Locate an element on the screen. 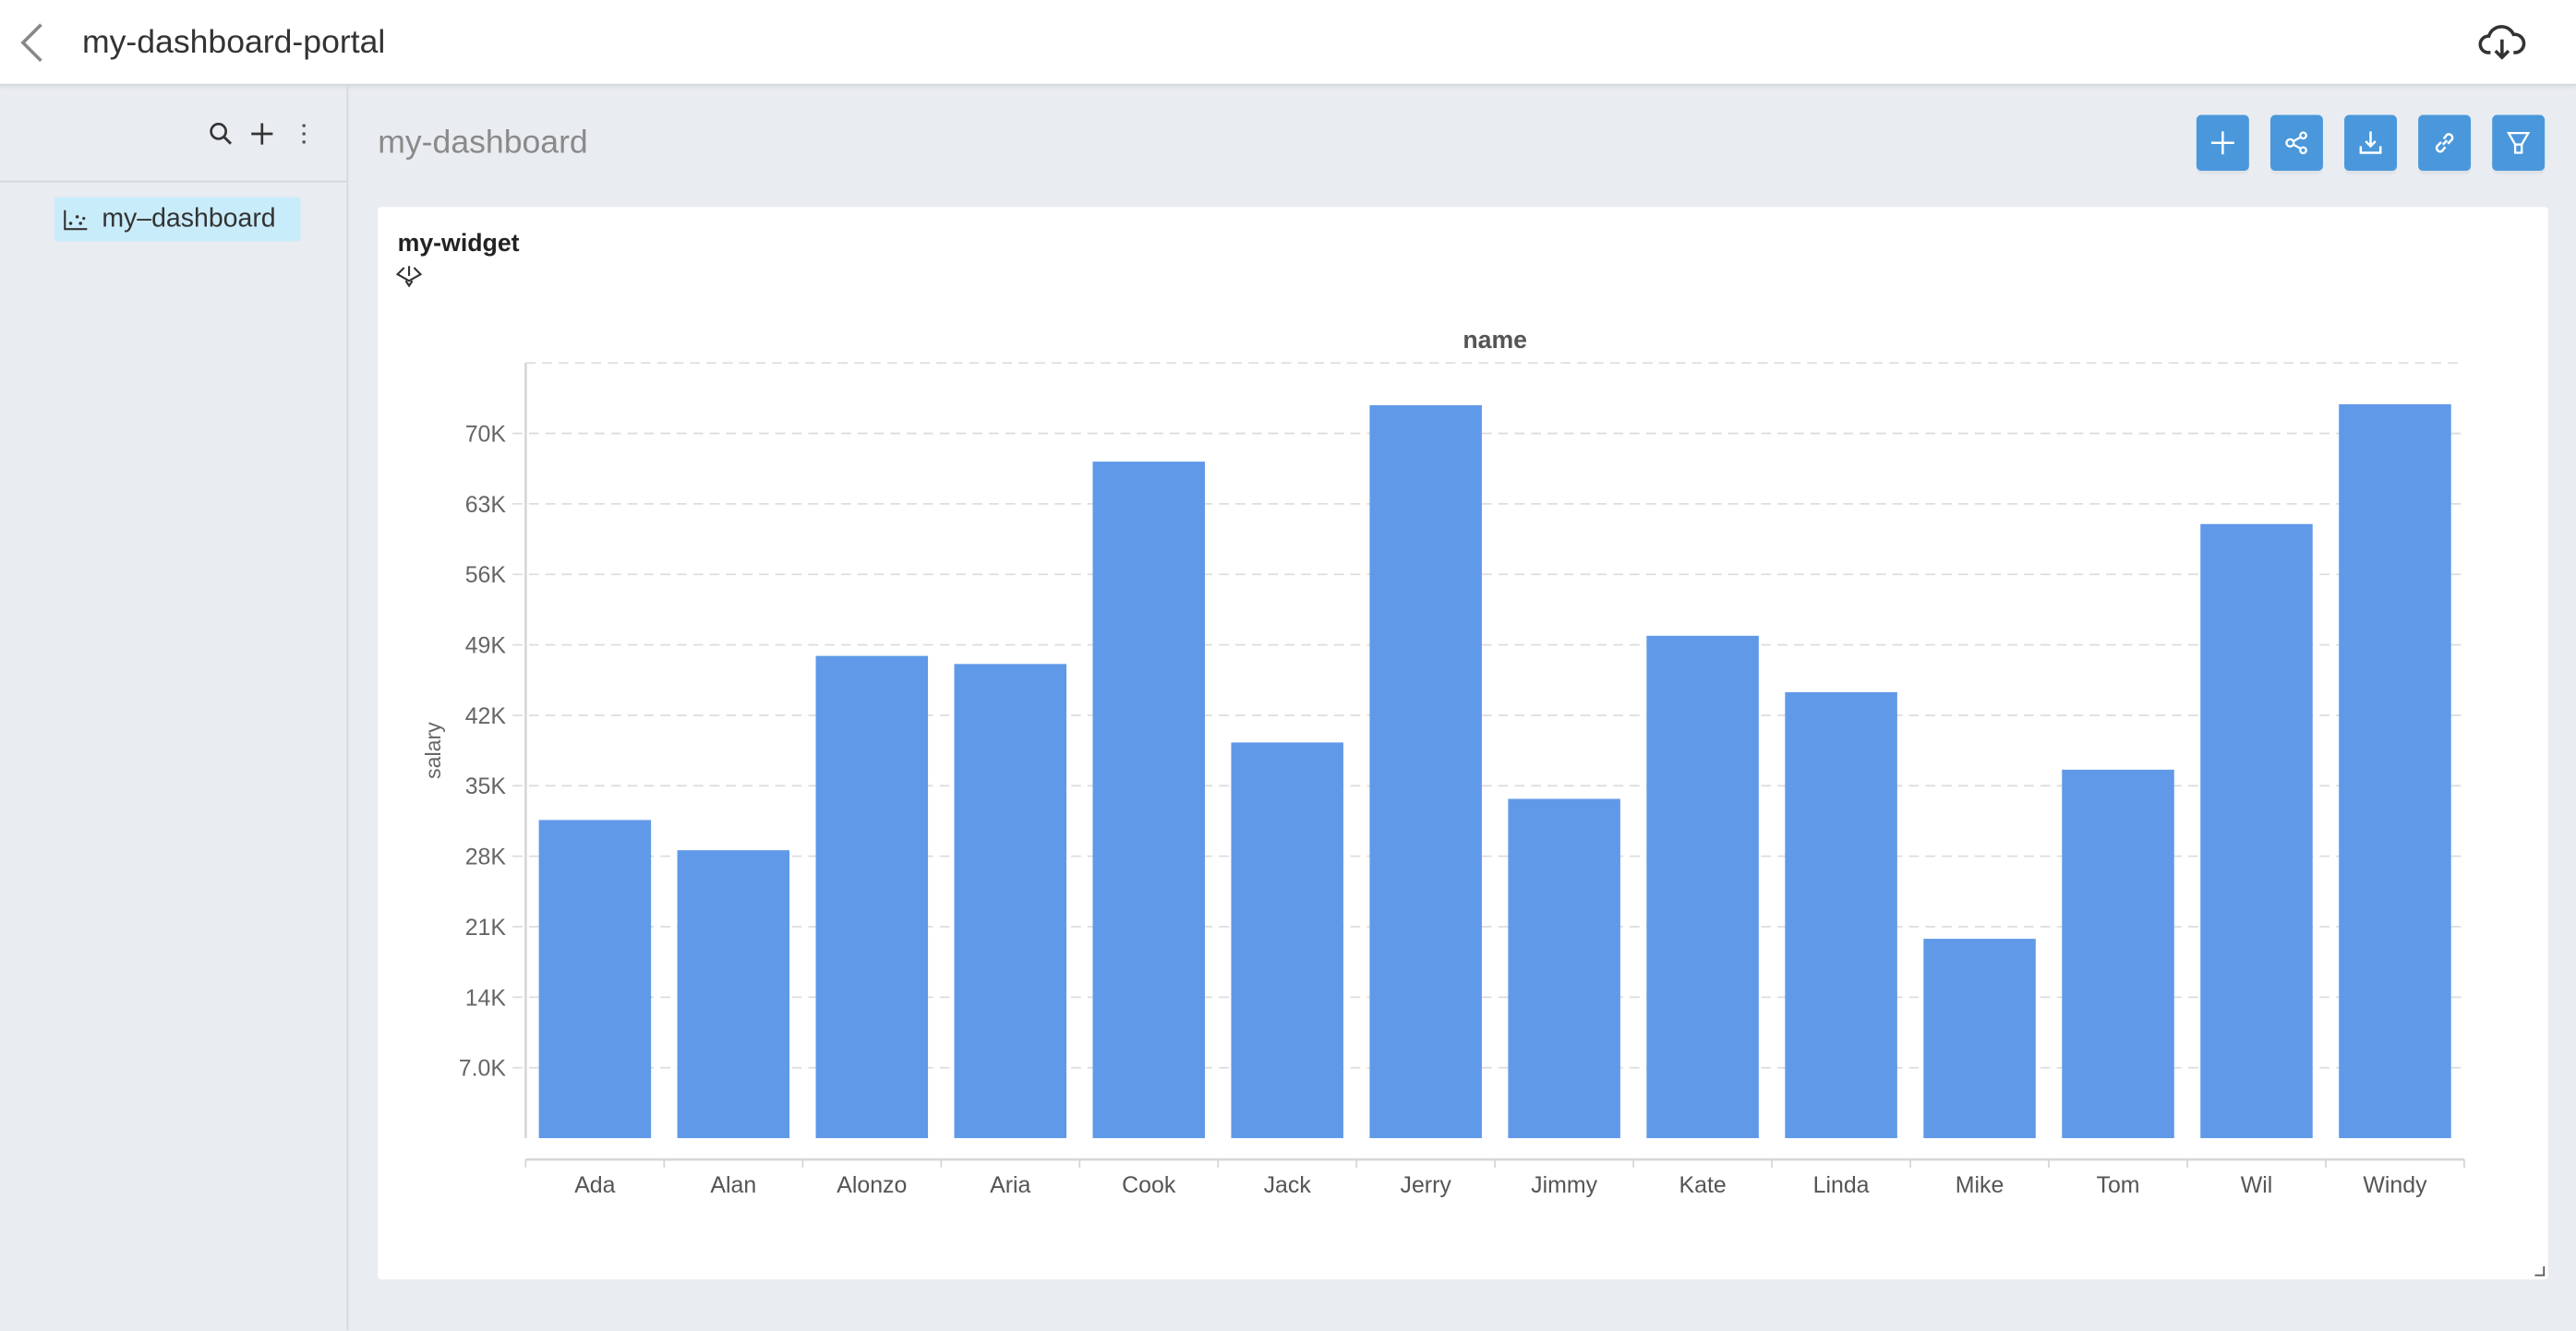 The image size is (2576, 1331). filter-button is located at coordinates (2519, 143).